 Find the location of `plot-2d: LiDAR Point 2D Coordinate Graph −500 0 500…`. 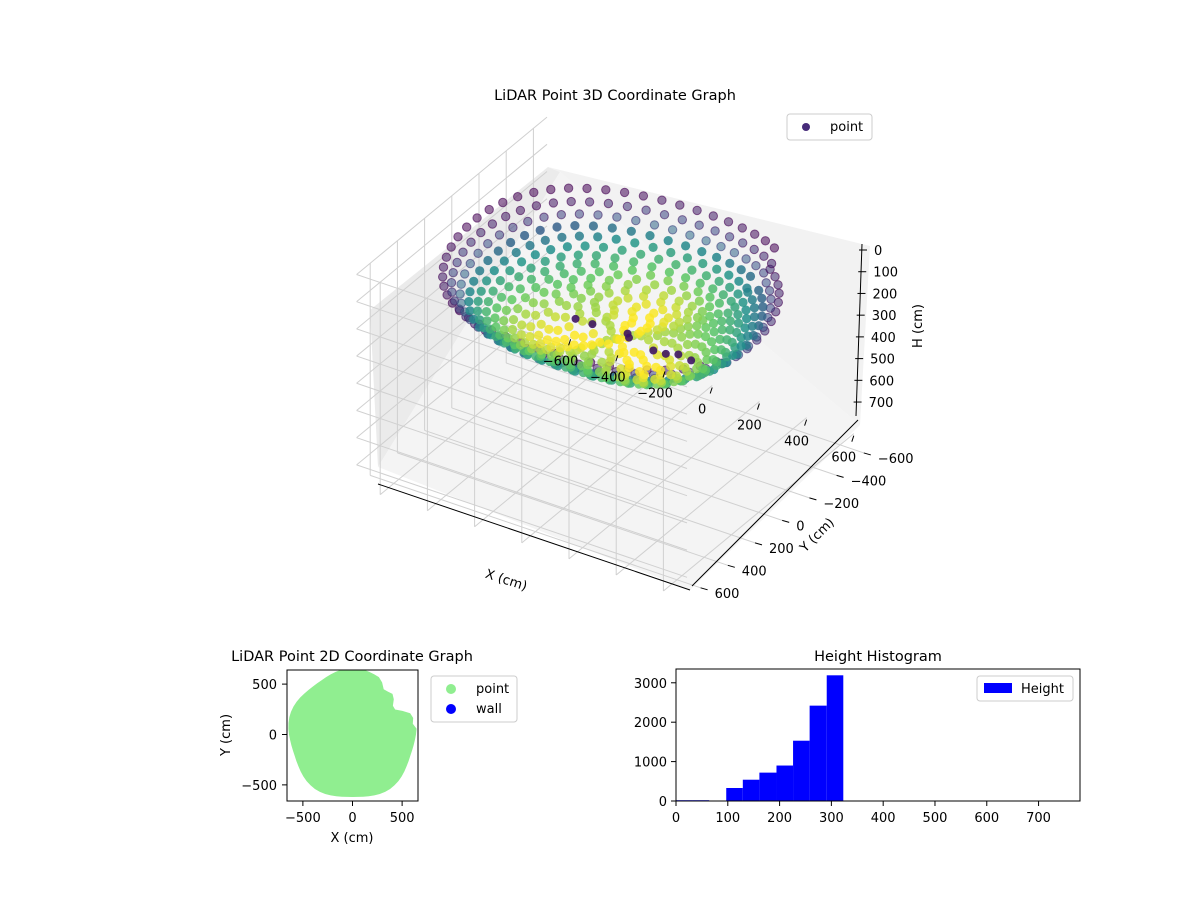

plot-2d: LiDAR Point 2D Coordinate Graph −500 0 500… is located at coordinates (368, 747).